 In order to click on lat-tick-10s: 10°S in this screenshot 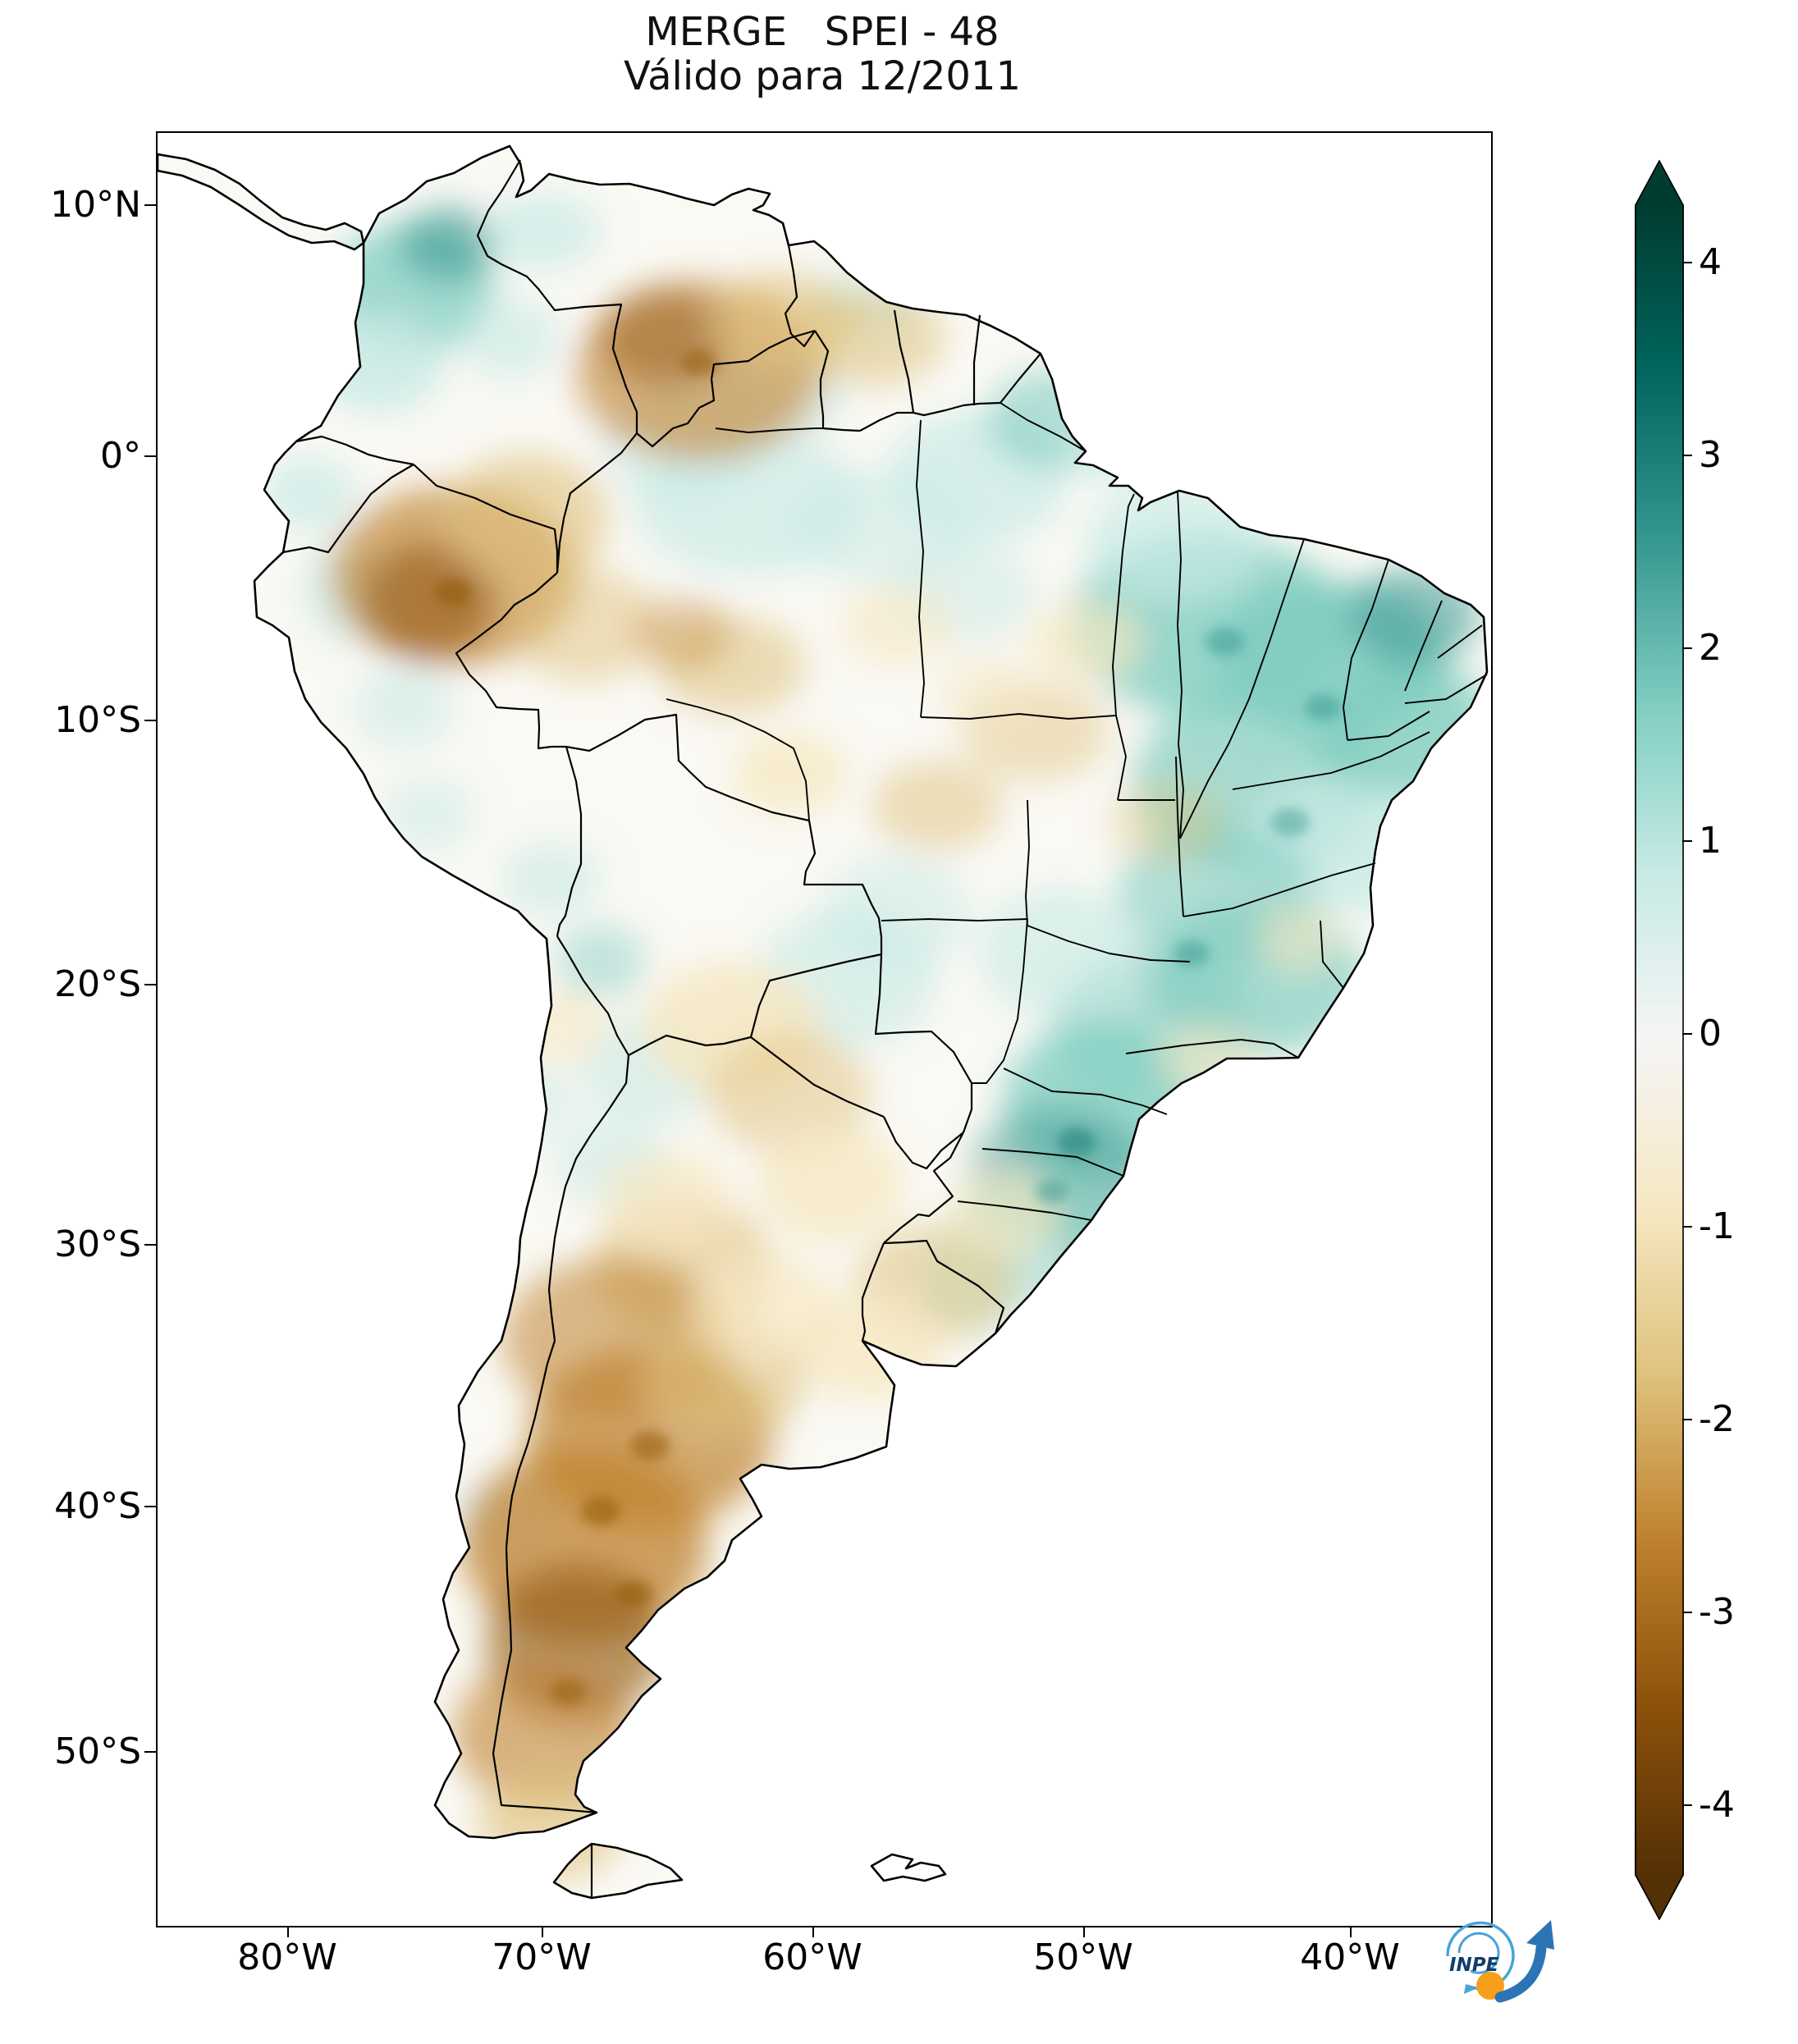, I will do `click(97, 720)`.